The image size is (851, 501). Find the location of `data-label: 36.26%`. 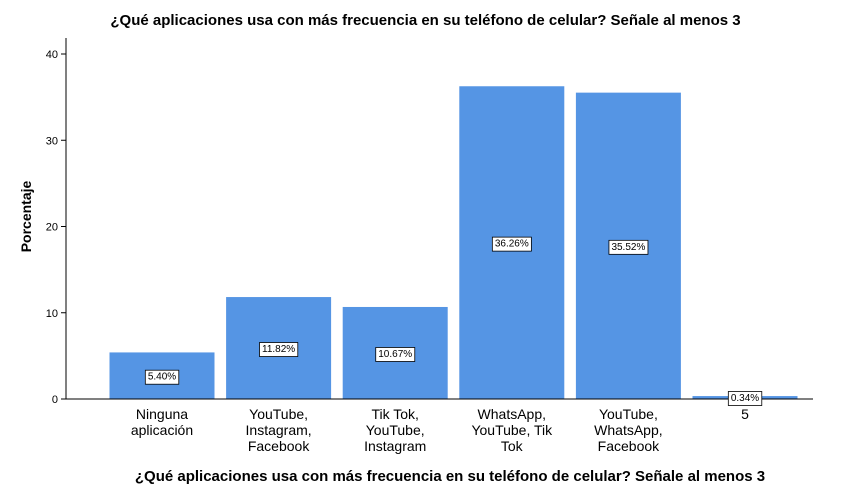

data-label: 36.26% is located at coordinates (511, 244).